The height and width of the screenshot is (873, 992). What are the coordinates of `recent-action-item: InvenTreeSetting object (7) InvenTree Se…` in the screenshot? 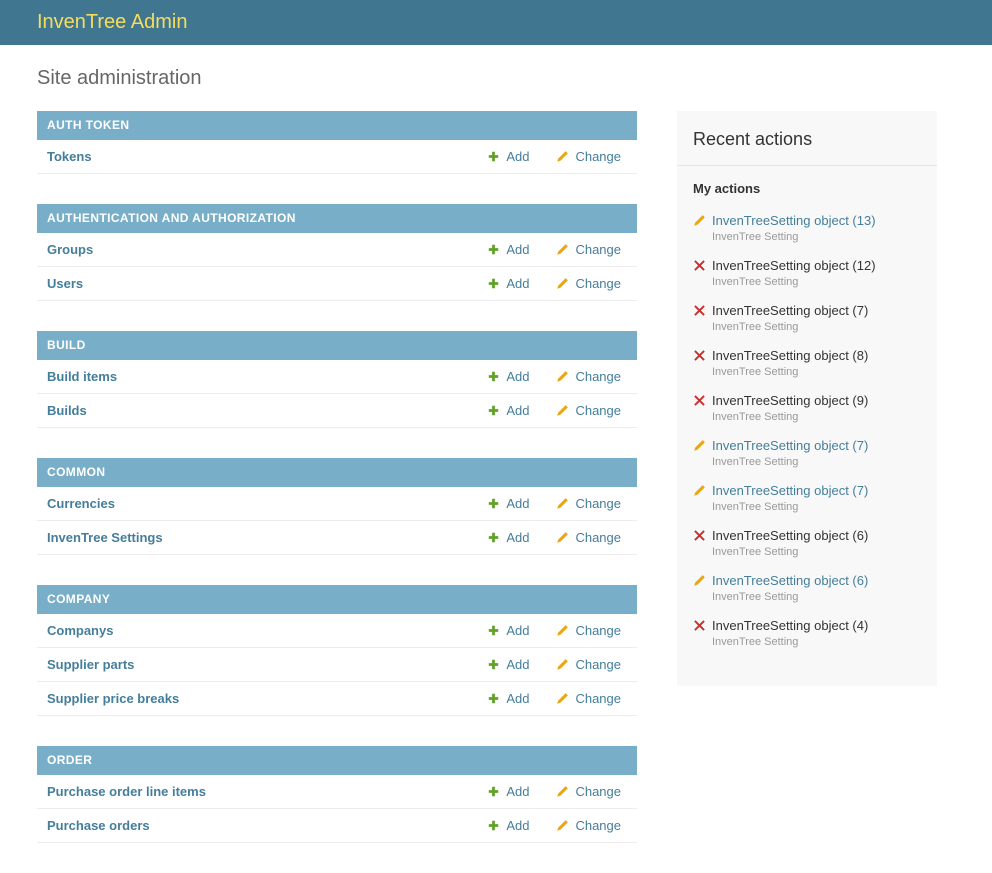 It's located at (807, 318).